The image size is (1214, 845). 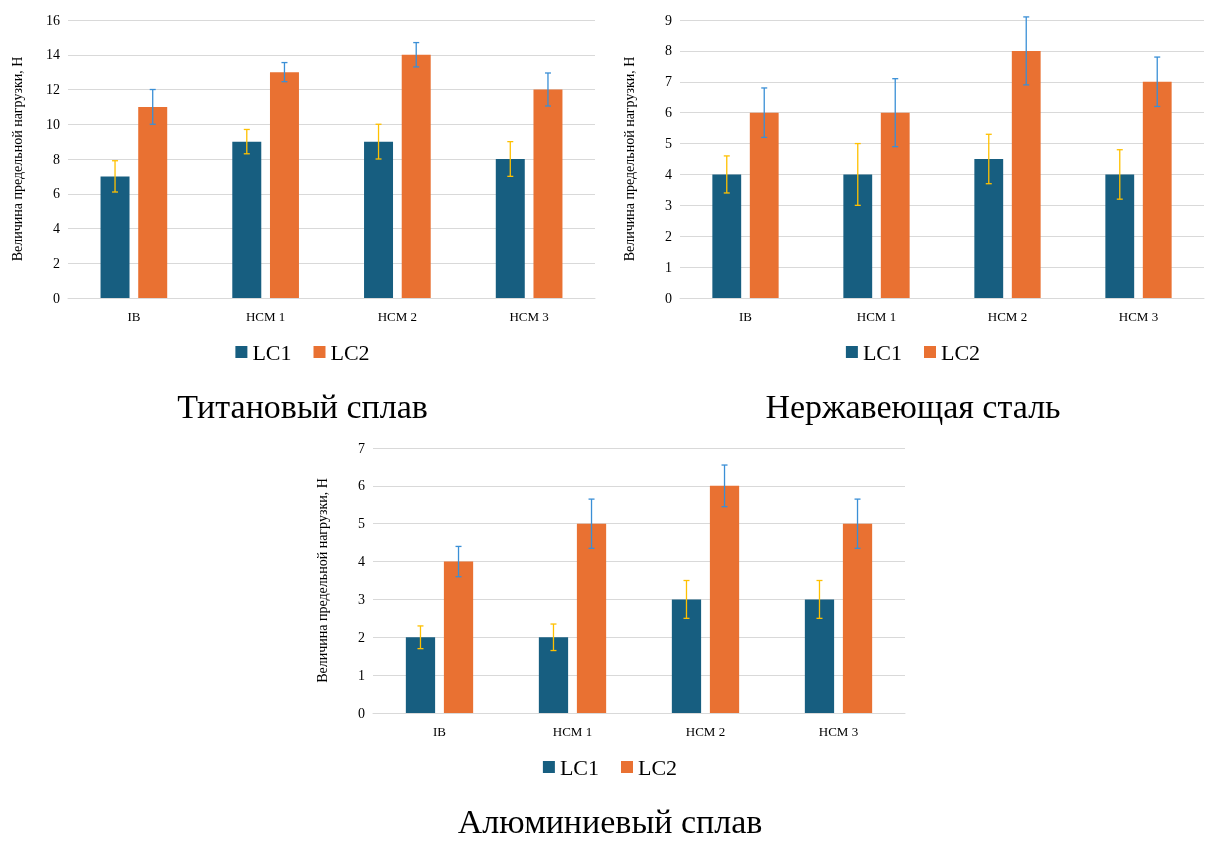 What do you see at coordinates (53, 89) in the screenshot?
I see `y-tick-label: 12` at bounding box center [53, 89].